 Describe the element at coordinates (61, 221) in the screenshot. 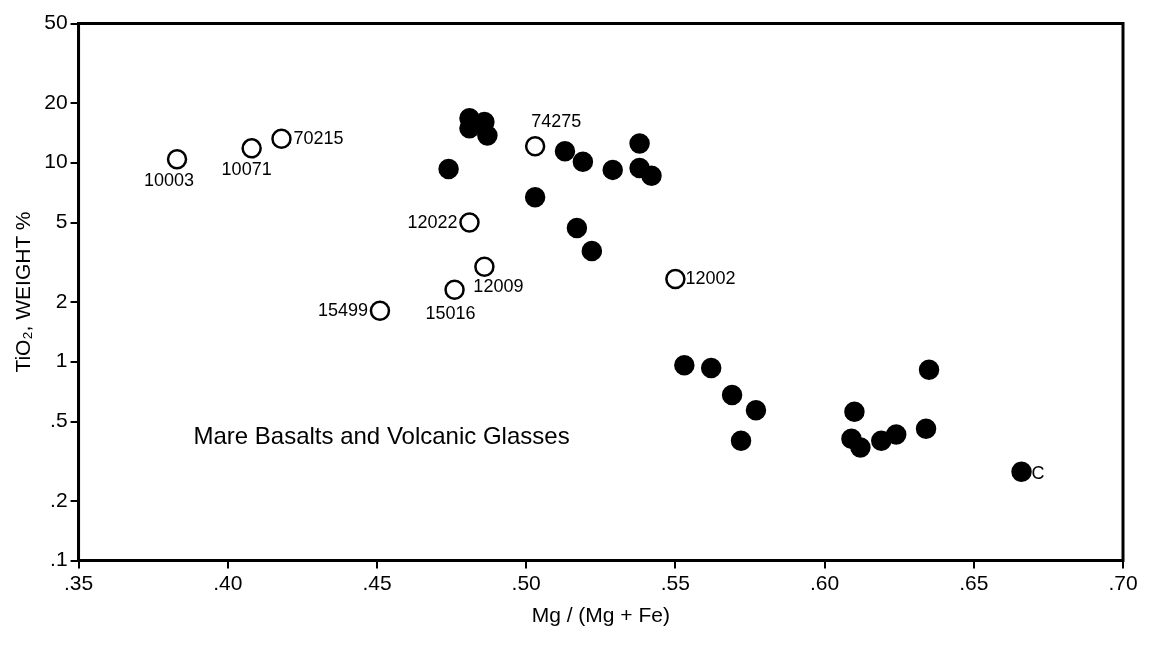

I see `y-tick-label: 5` at that location.